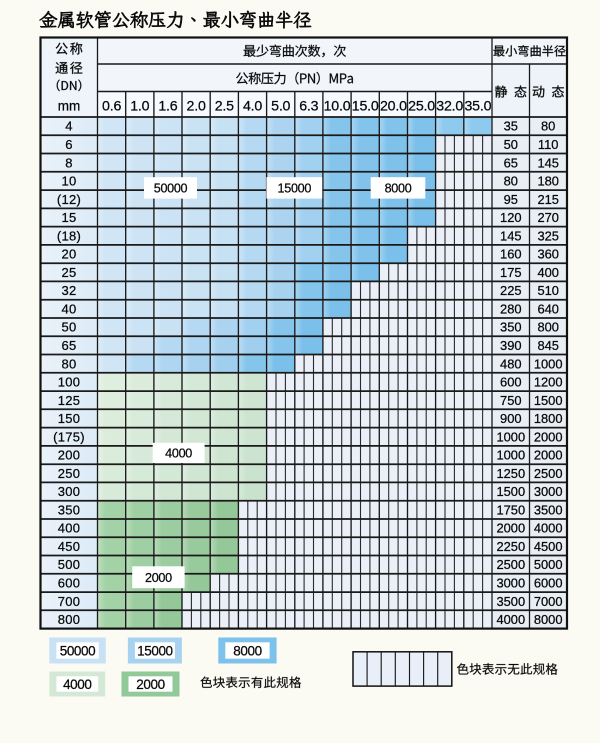  What do you see at coordinates (69, 473) in the screenshot?
I see `svg-text: 250` at bounding box center [69, 473].